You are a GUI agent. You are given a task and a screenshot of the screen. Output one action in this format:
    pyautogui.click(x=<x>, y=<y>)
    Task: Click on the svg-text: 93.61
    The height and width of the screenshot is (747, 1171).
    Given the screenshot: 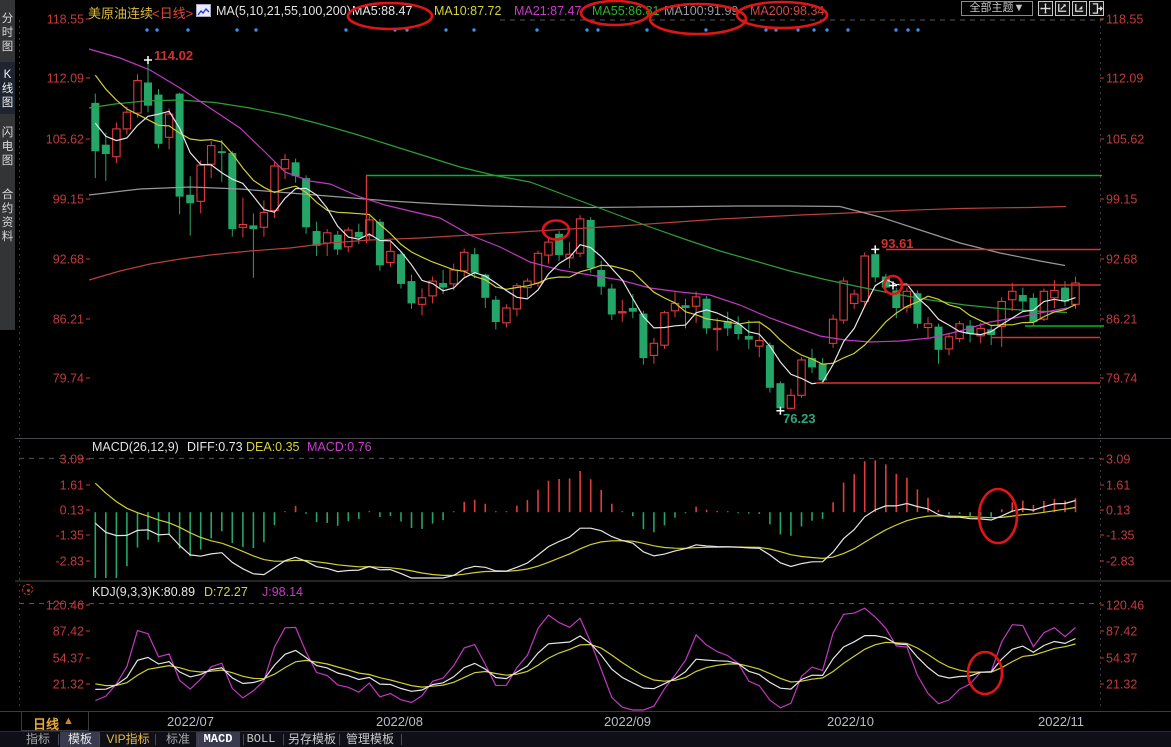 What is the action you would take?
    pyautogui.click(x=897, y=243)
    